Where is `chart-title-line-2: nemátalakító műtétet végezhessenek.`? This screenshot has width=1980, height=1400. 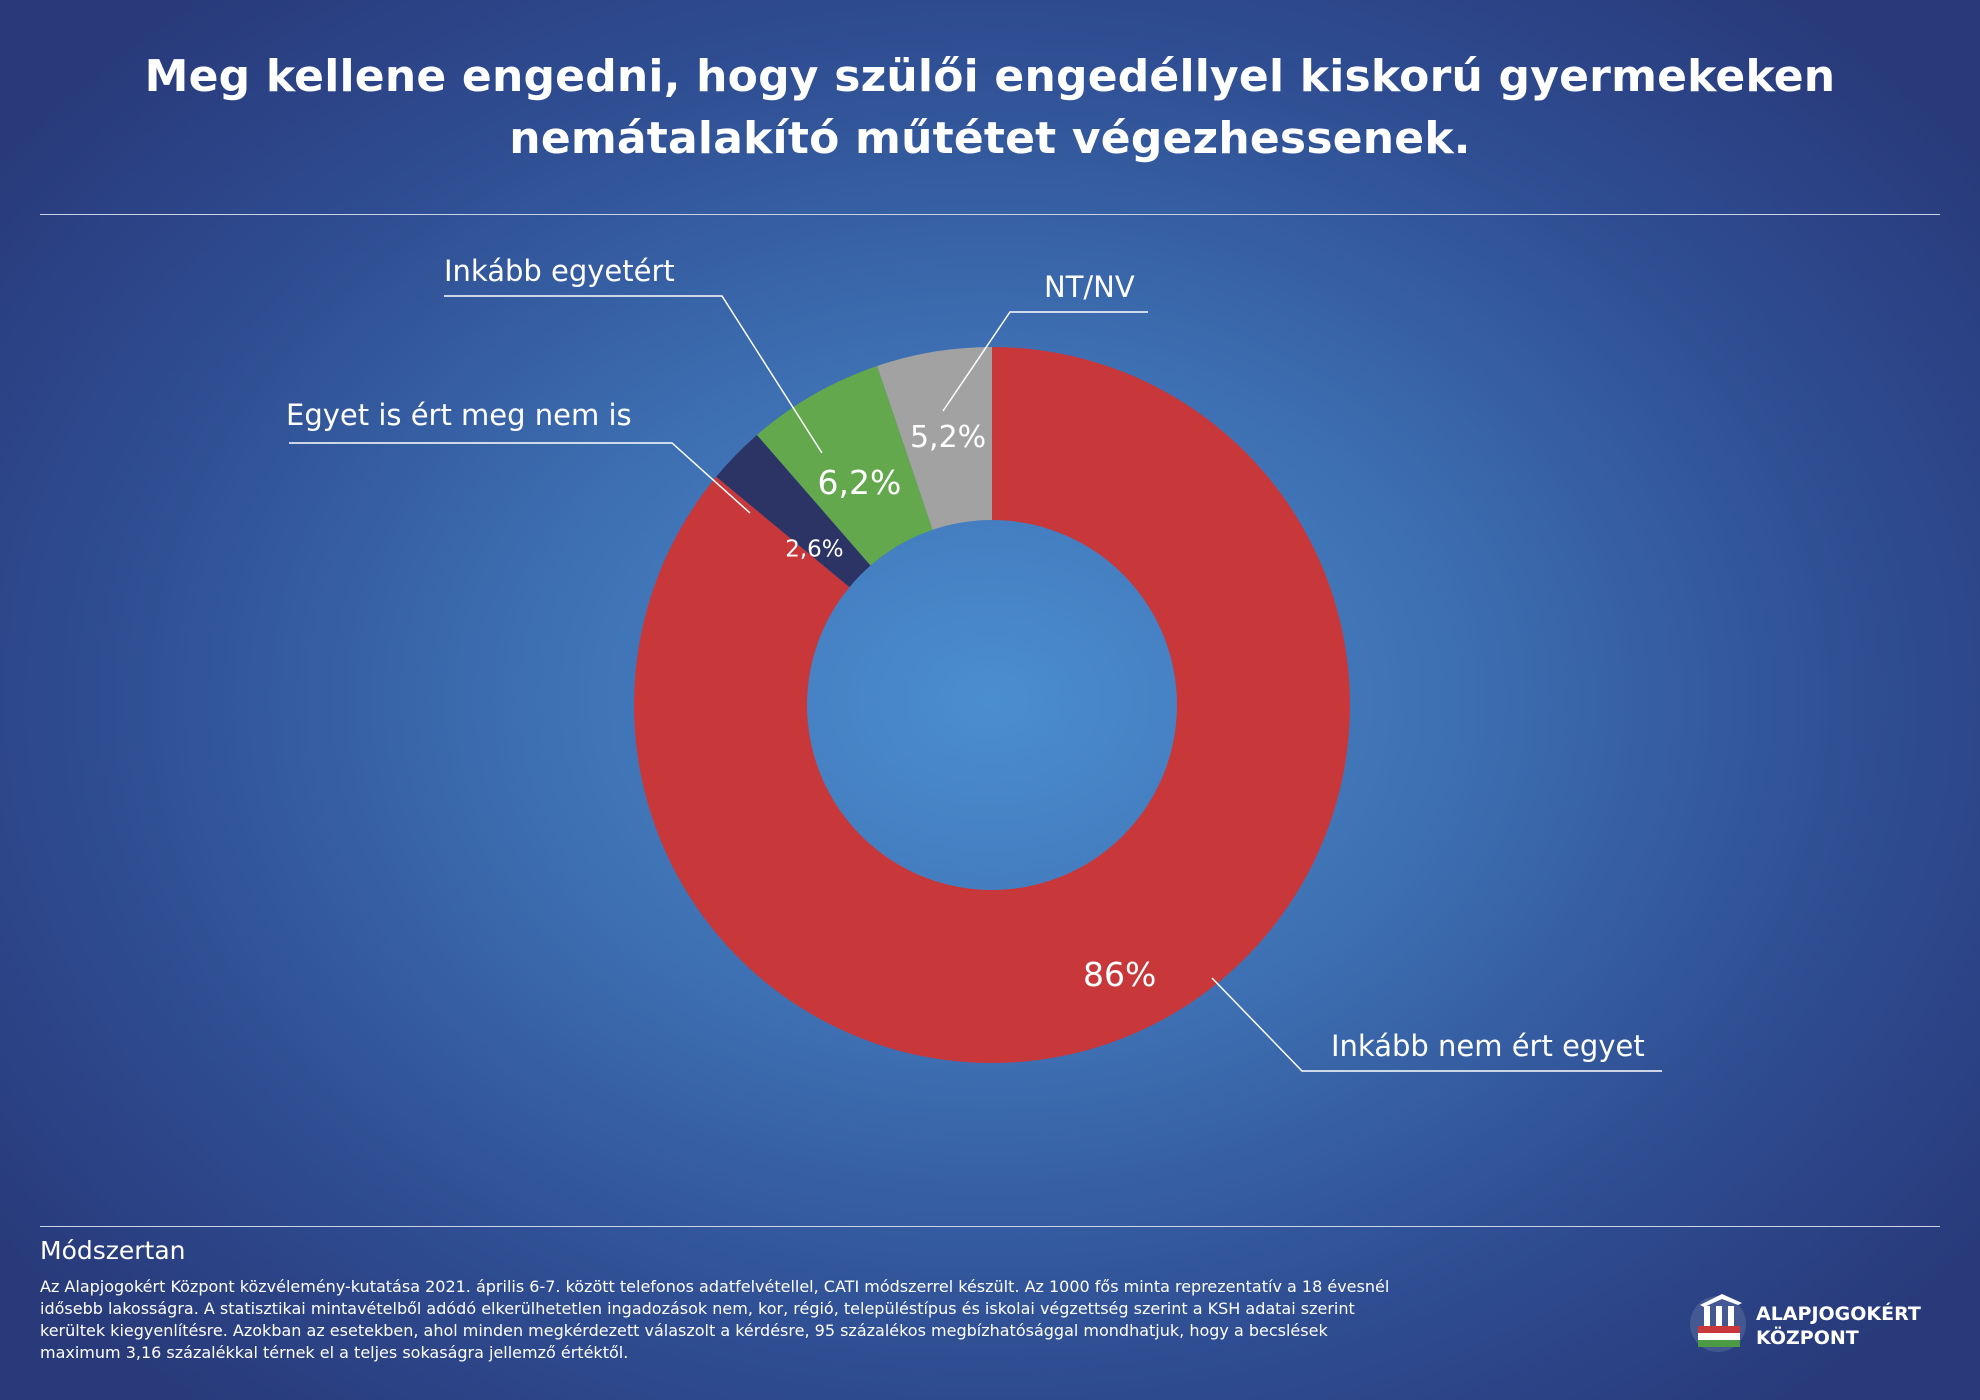 chart-title-line-2: nemátalakító műtétet végezhessenek. is located at coordinates (990, 138).